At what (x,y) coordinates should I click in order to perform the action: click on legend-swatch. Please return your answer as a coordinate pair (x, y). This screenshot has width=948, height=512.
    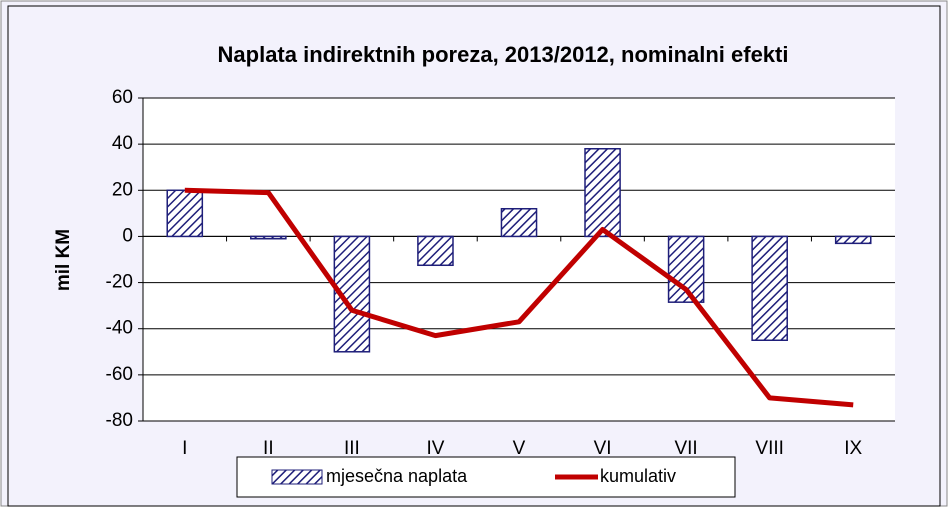
    Looking at the image, I should click on (297, 477).